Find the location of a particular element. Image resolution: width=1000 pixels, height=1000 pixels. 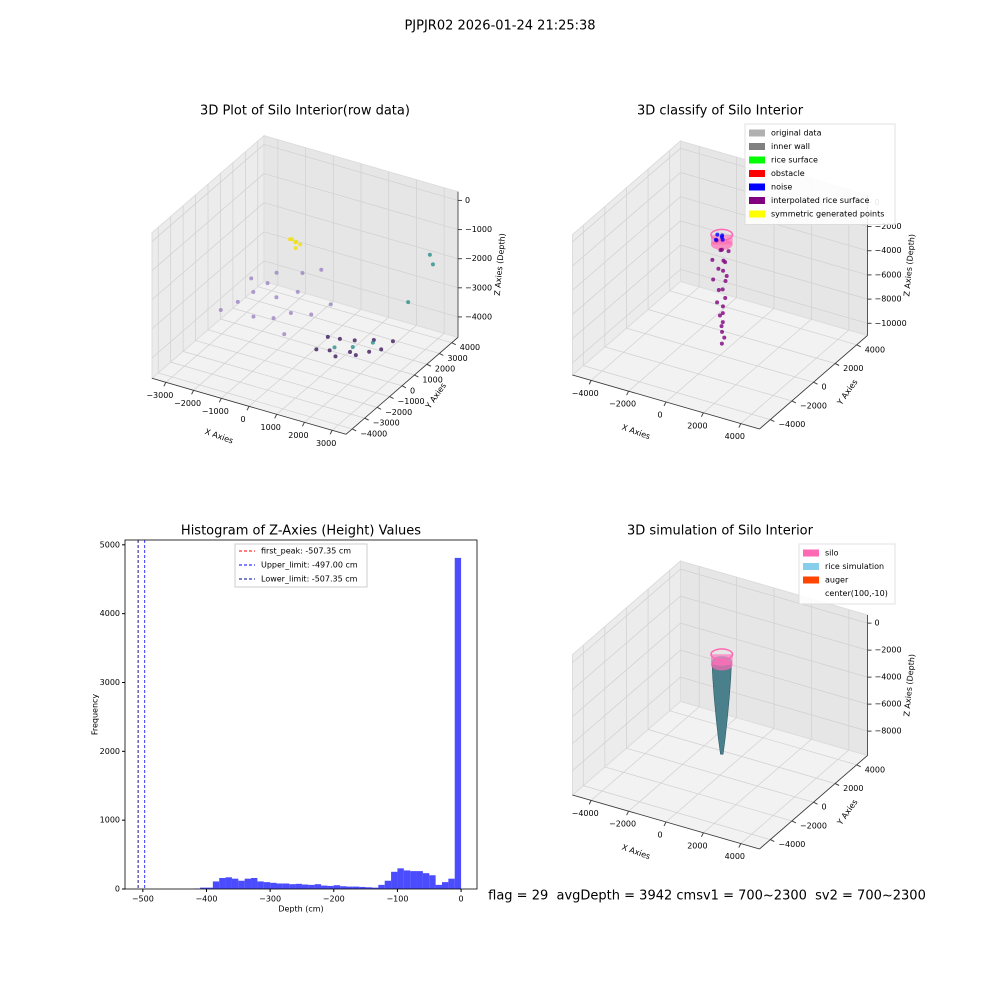

y-tick-label: 1000 is located at coordinates (110, 820).